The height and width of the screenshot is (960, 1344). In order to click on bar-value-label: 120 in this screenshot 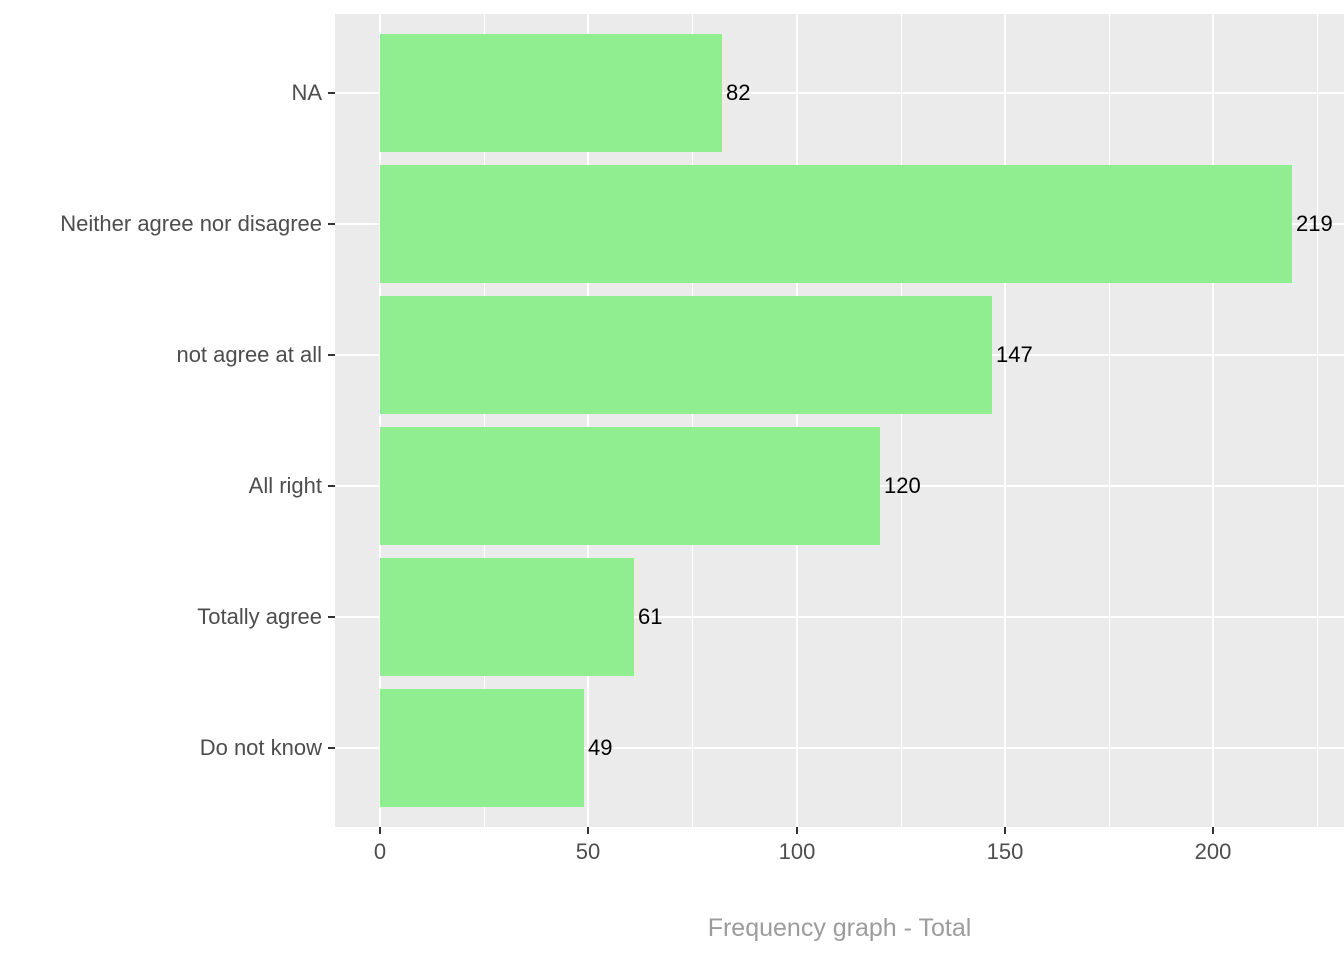, I will do `click(902, 485)`.